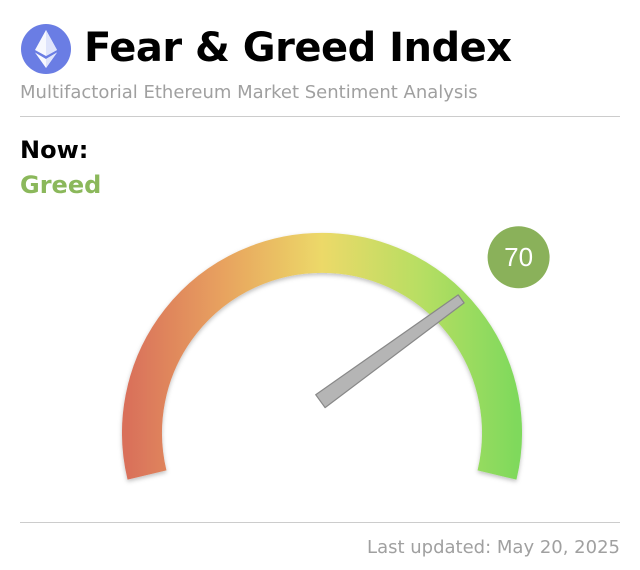 The image size is (640, 570). What do you see at coordinates (46, 49) in the screenshot?
I see `ethereum-icon` at bounding box center [46, 49].